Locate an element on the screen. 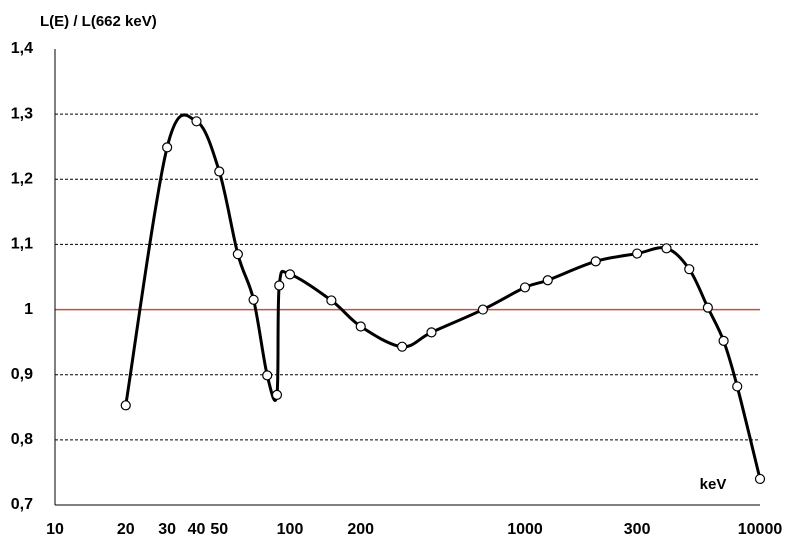 The height and width of the screenshot is (550, 800). y-tick-label: 0,7 is located at coordinates (22, 504).